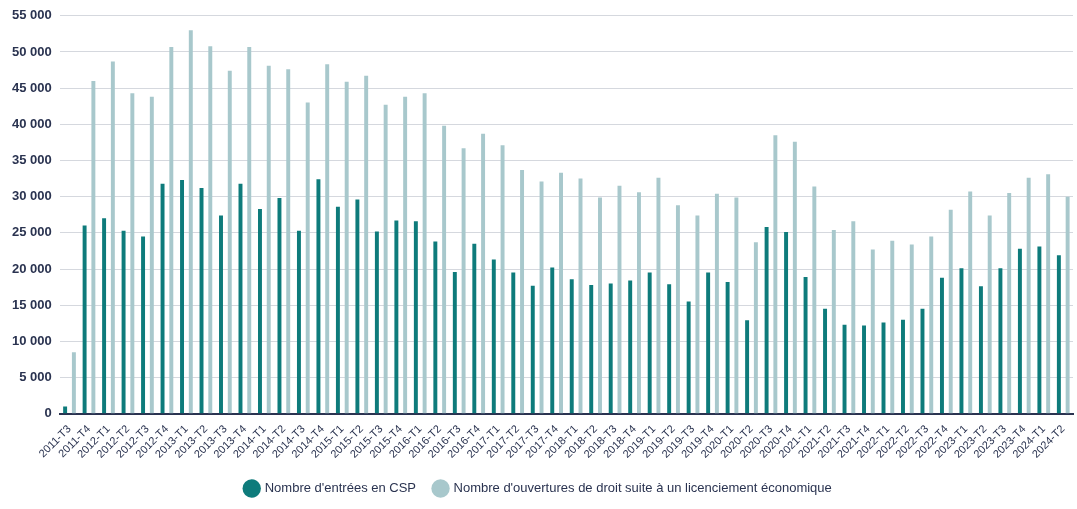 The height and width of the screenshot is (509, 1077). What do you see at coordinates (48, 413) in the screenshot?
I see `y-tick-label: 0` at bounding box center [48, 413].